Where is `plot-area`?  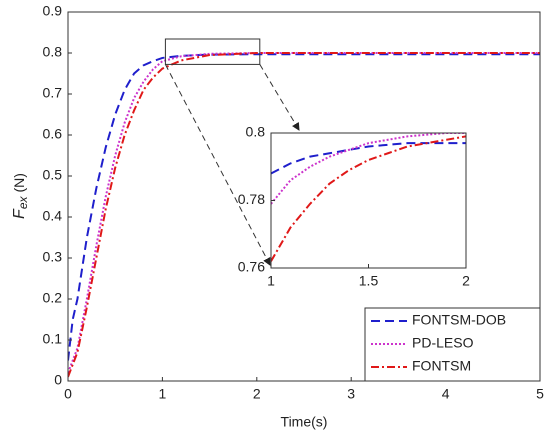 plot-area is located at coordinates (368, 200).